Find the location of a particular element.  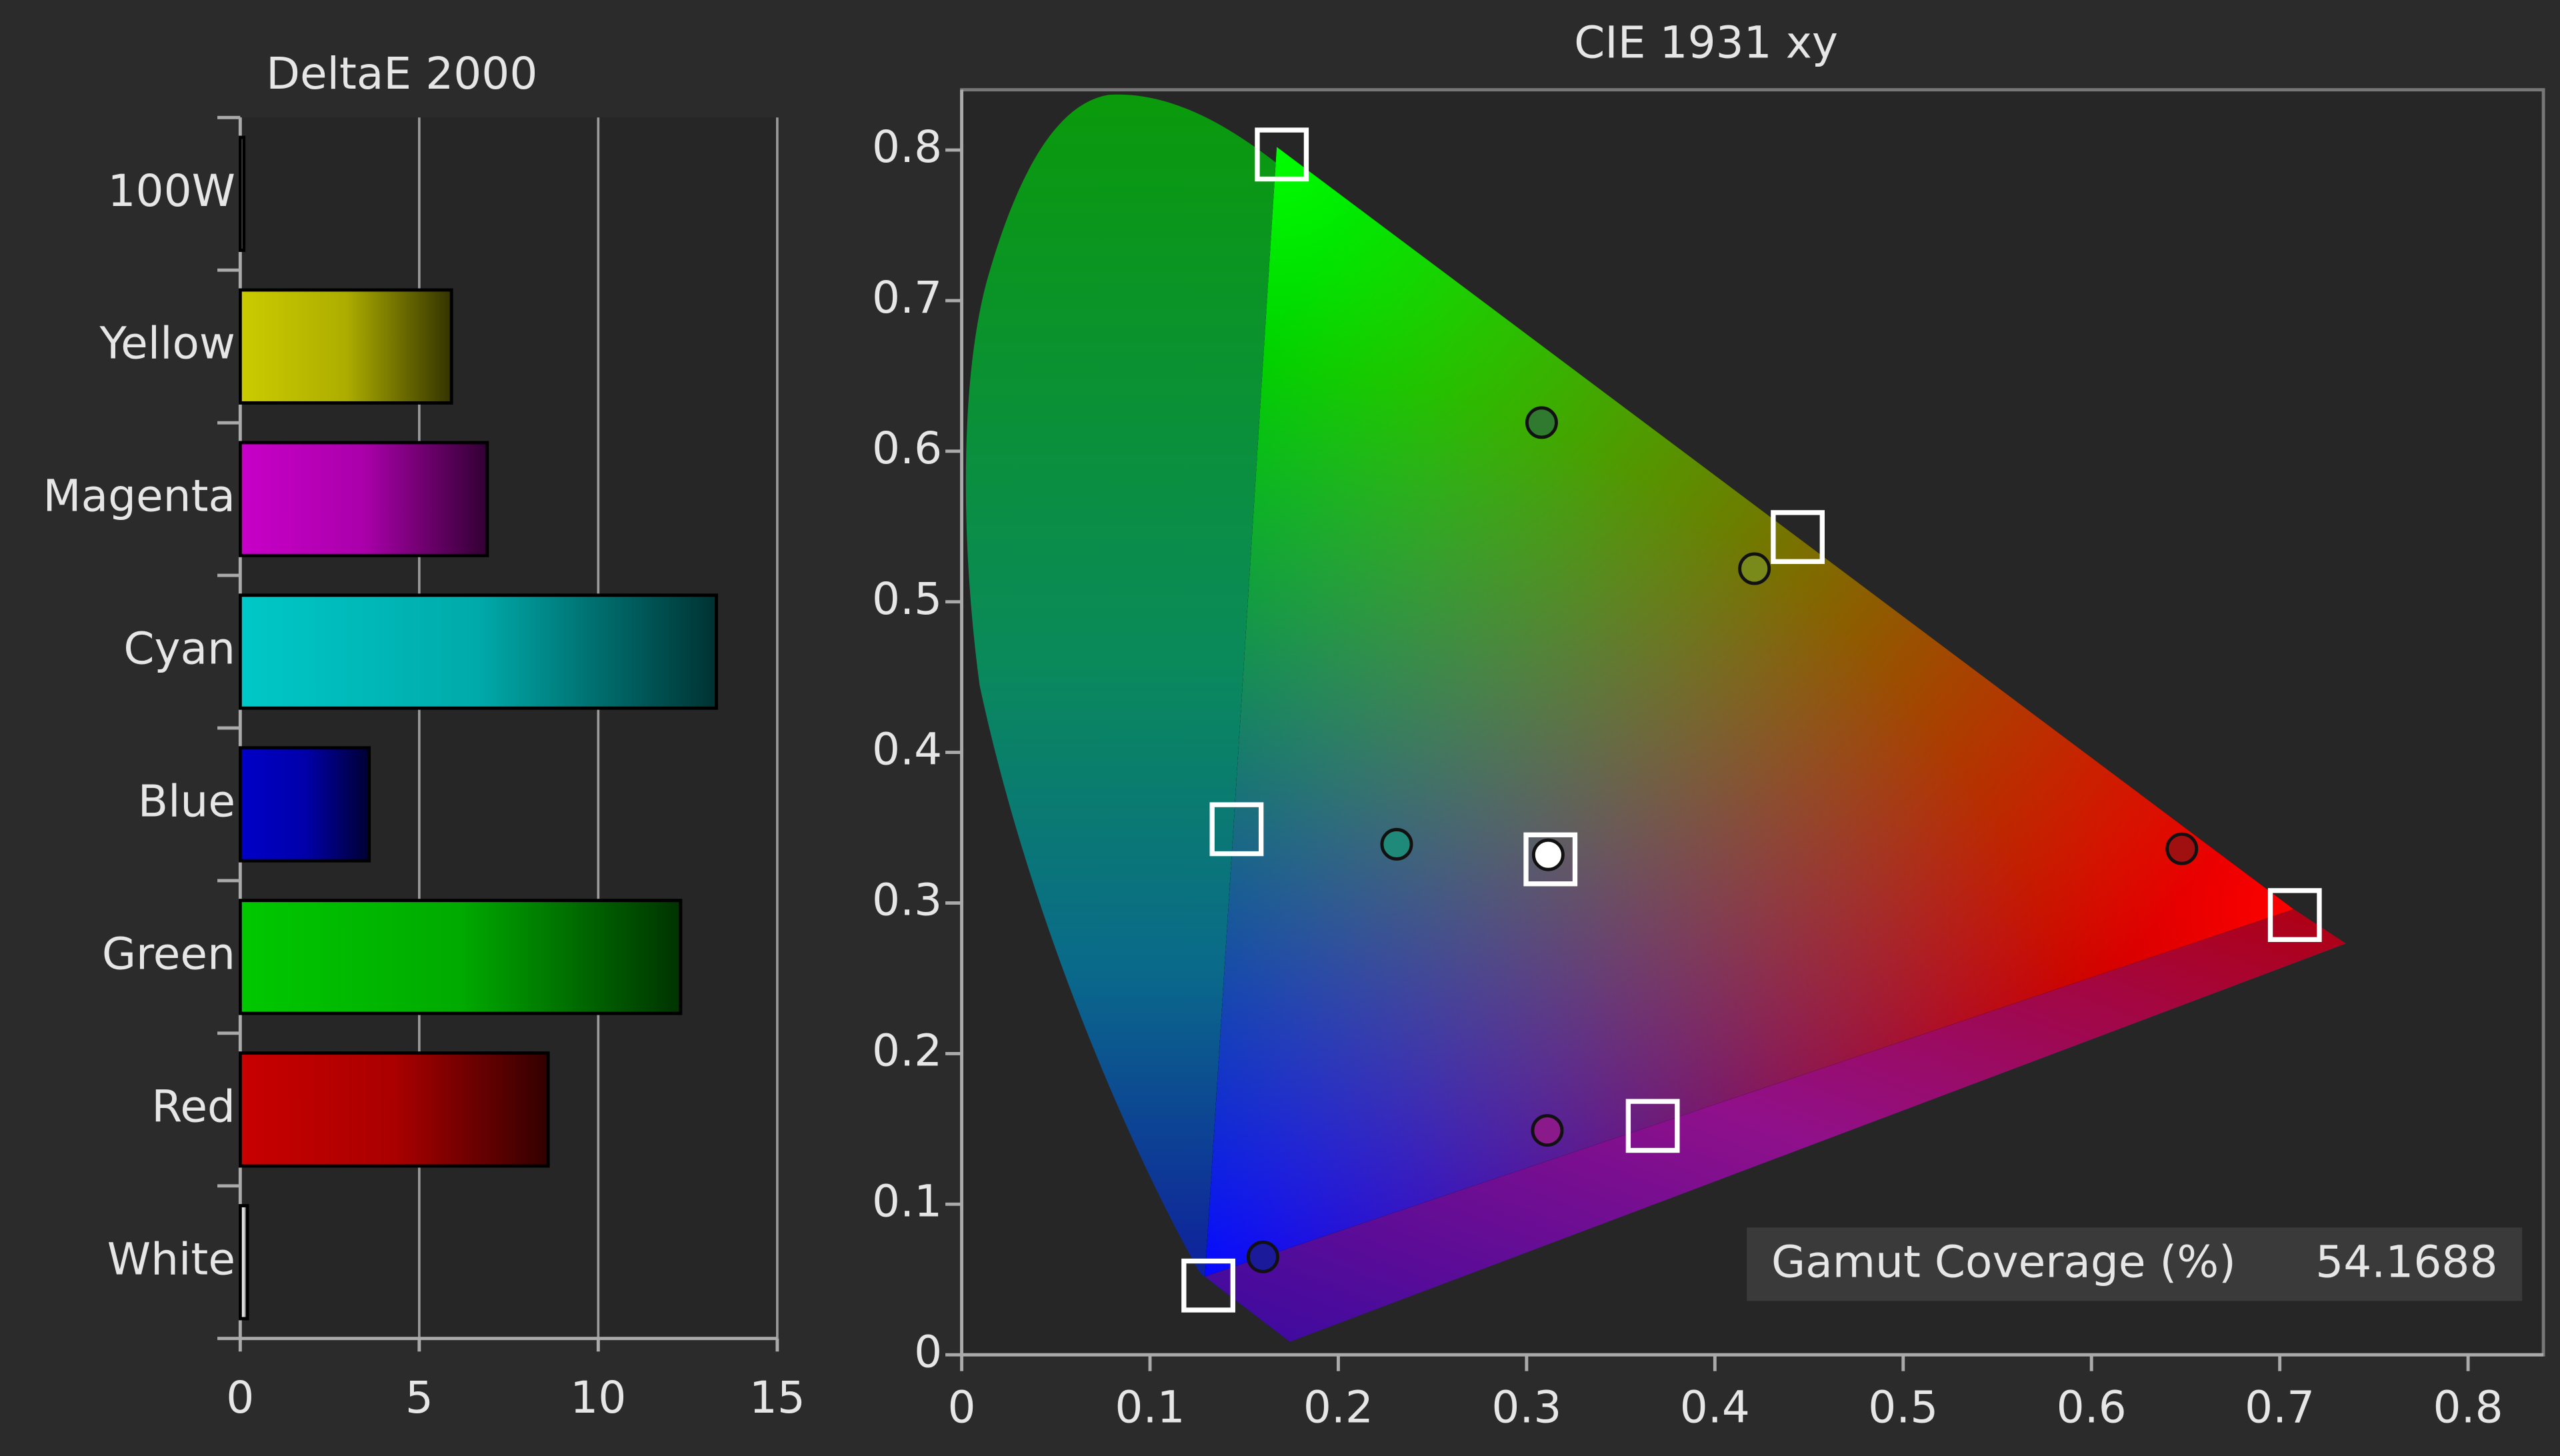

y-tick-label: 0.2 is located at coordinates (907, 1050).